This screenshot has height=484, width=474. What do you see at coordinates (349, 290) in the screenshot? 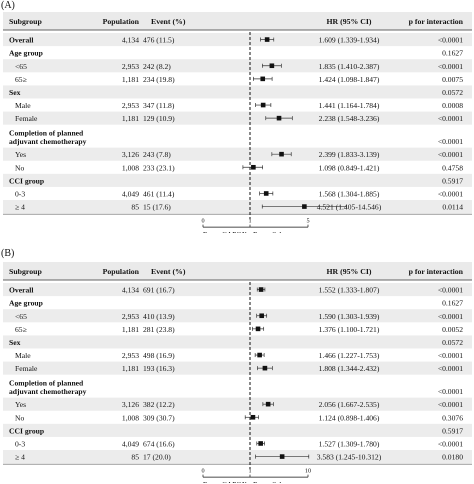
I see `row-hr-text: 1.552 (1.333-1.807)` at bounding box center [349, 290].